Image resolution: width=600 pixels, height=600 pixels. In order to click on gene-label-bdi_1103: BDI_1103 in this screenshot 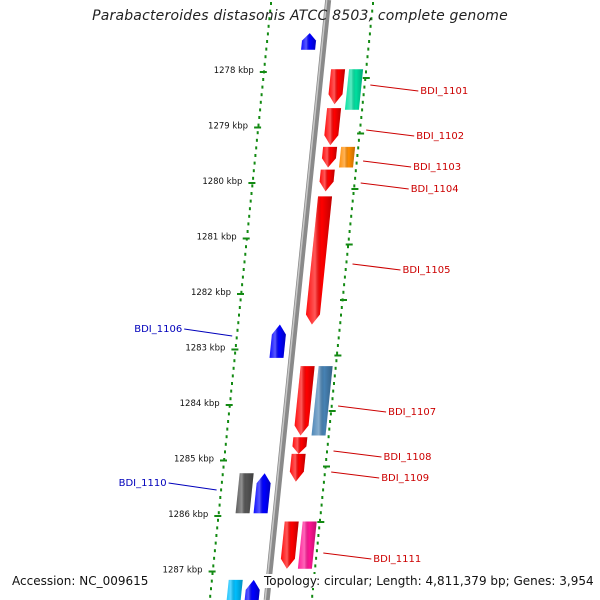, I will do `click(437, 167)`.